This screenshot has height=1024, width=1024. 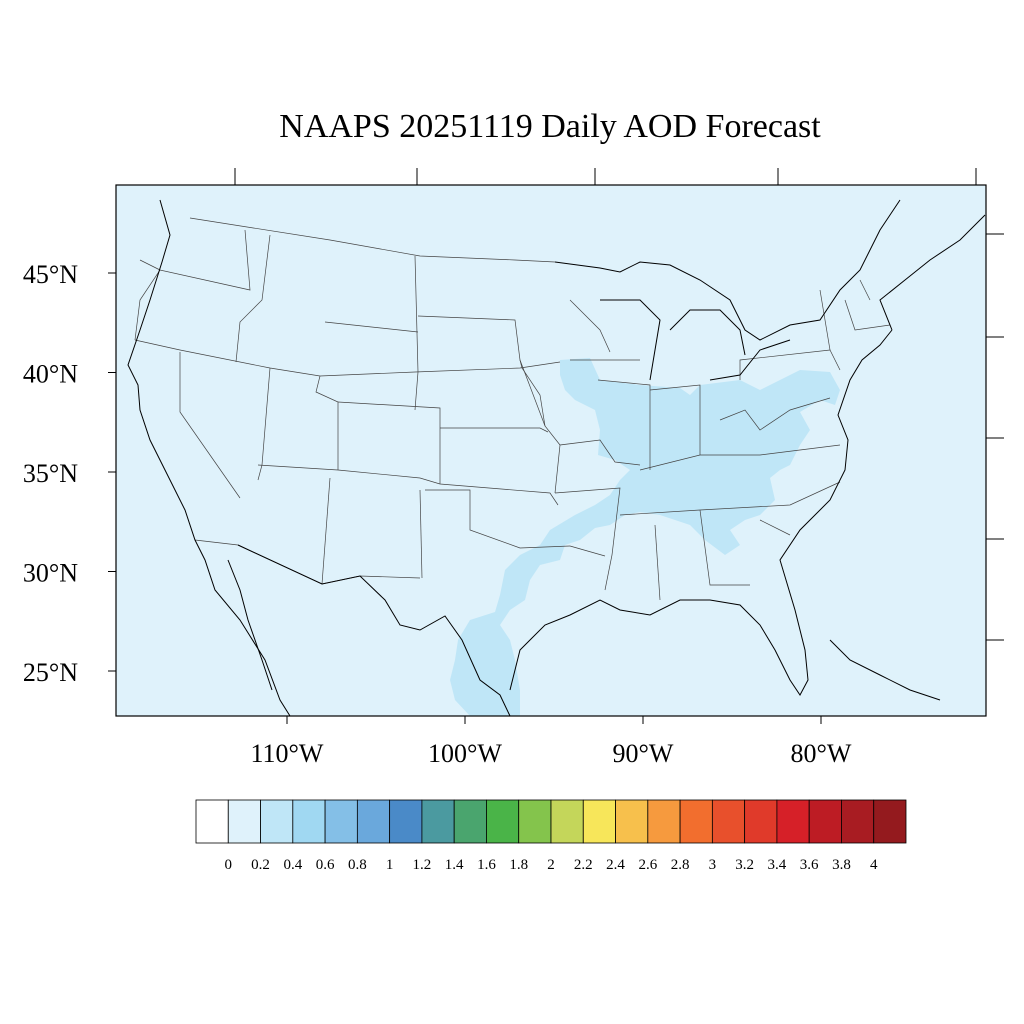 What do you see at coordinates (583, 865) in the screenshot?
I see `colorbar-label: 2.2` at bounding box center [583, 865].